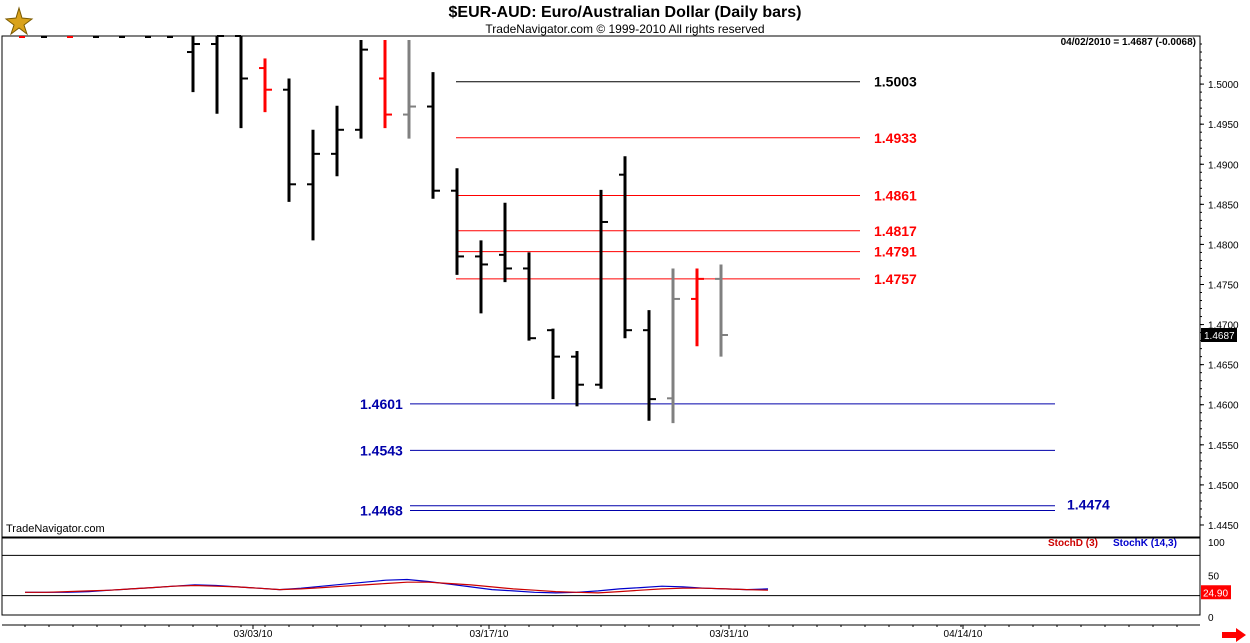  I want to click on support-label: 1.4543, so click(381, 450).